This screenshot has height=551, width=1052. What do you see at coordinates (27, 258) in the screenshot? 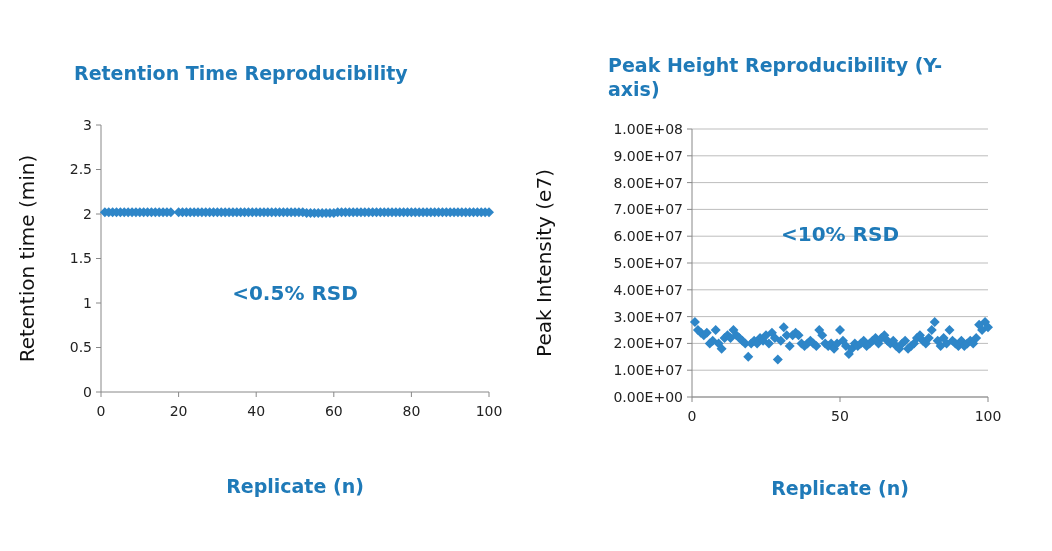
I see `y-axis-title: Retention time (min)` at bounding box center [27, 258].